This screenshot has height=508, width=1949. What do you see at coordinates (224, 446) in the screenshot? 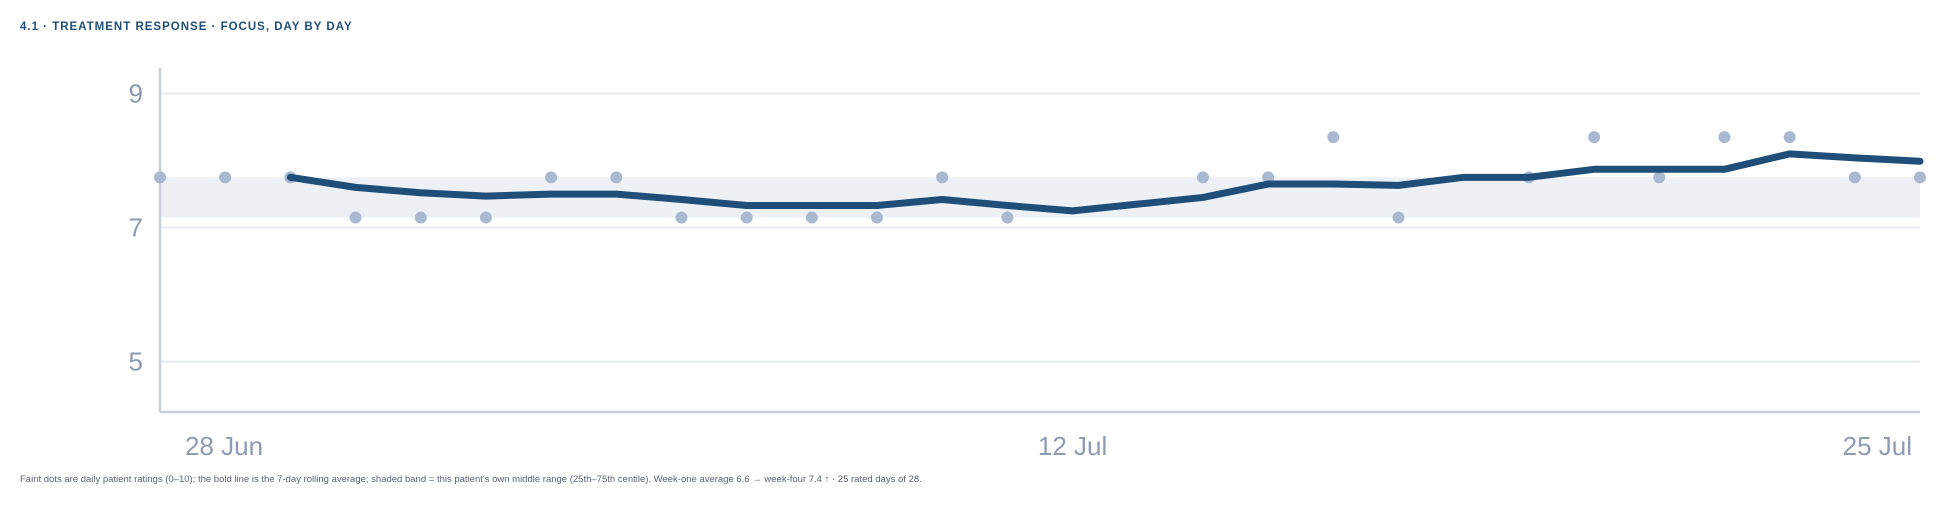
I see `x-tick-label: 28 Jun` at bounding box center [224, 446].